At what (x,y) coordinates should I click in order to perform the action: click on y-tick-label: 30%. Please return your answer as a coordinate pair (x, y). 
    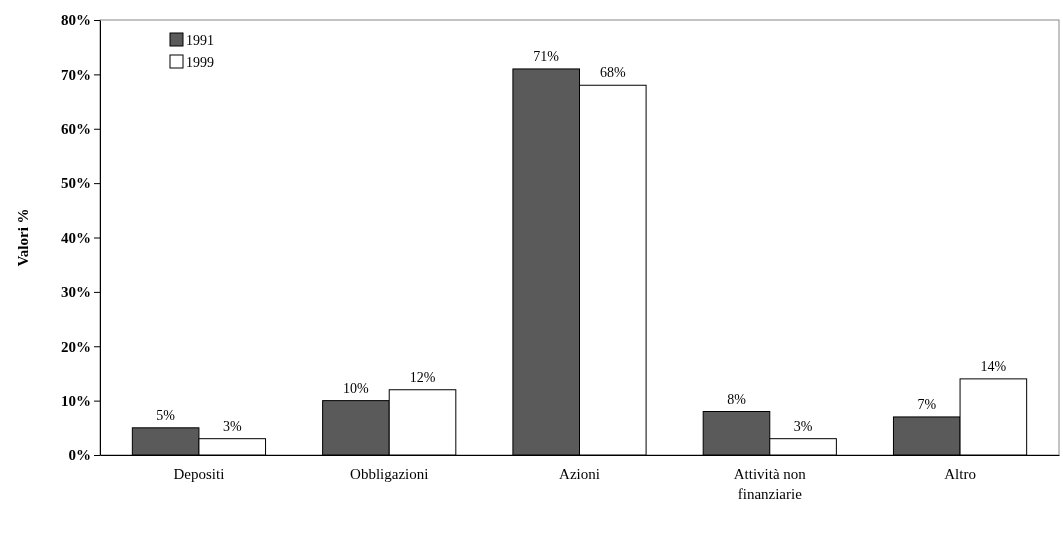
    Looking at the image, I should click on (76, 292).